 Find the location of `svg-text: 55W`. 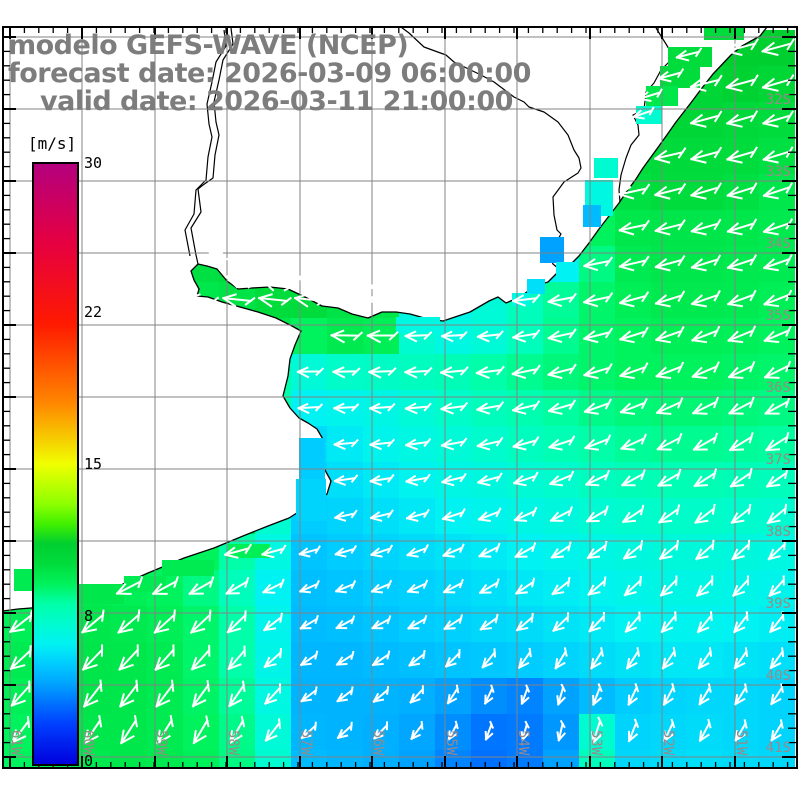

svg-text: 55W is located at coordinates (451, 743).